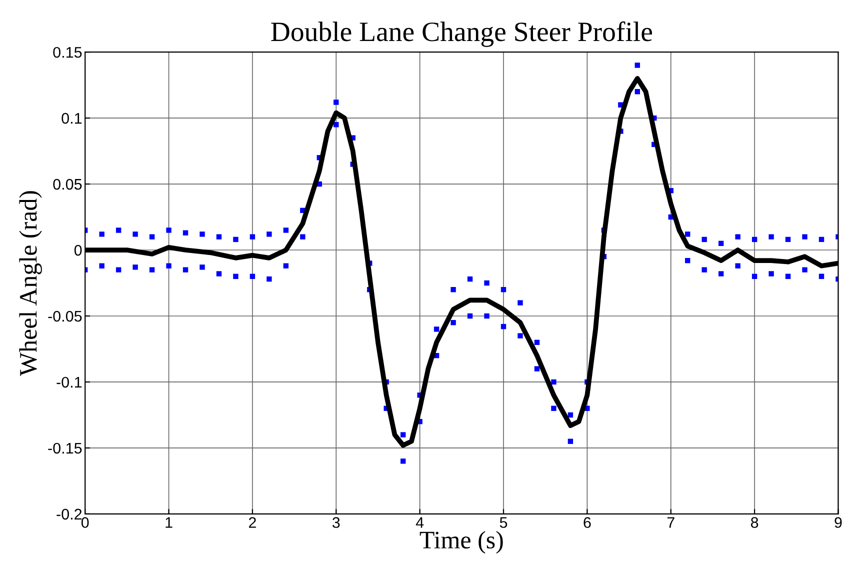  Describe the element at coordinates (670, 522) in the screenshot. I see `x-tick-label: 7` at that location.